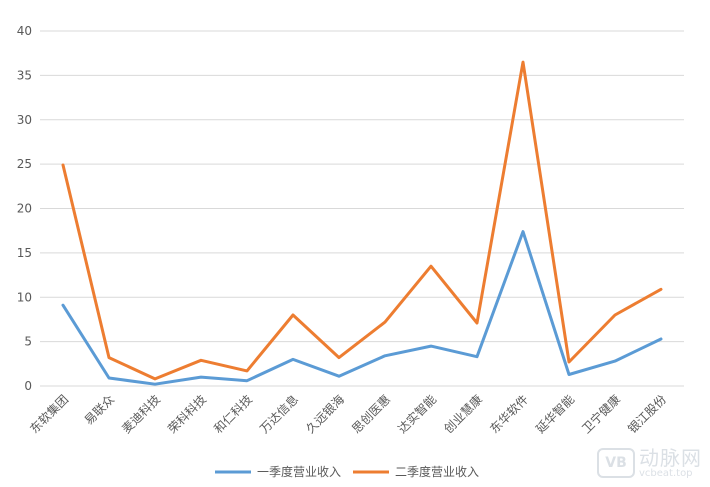 The width and height of the screenshot is (710, 487). I want to click on x-tick-label: 达实智能, so click(417, 414).